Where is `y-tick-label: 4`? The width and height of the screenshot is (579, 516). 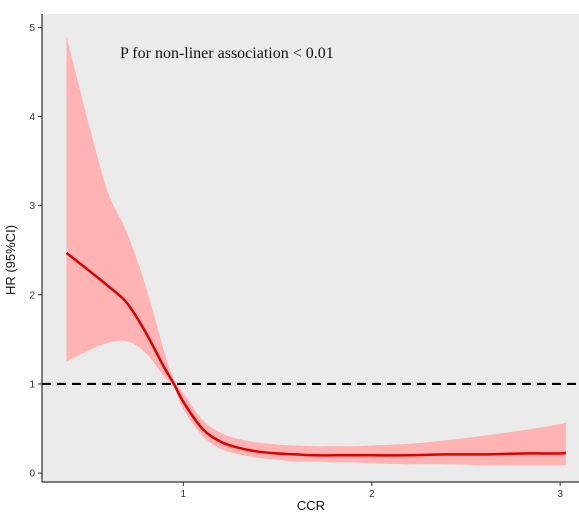 y-tick-label: 4 is located at coordinates (32, 117).